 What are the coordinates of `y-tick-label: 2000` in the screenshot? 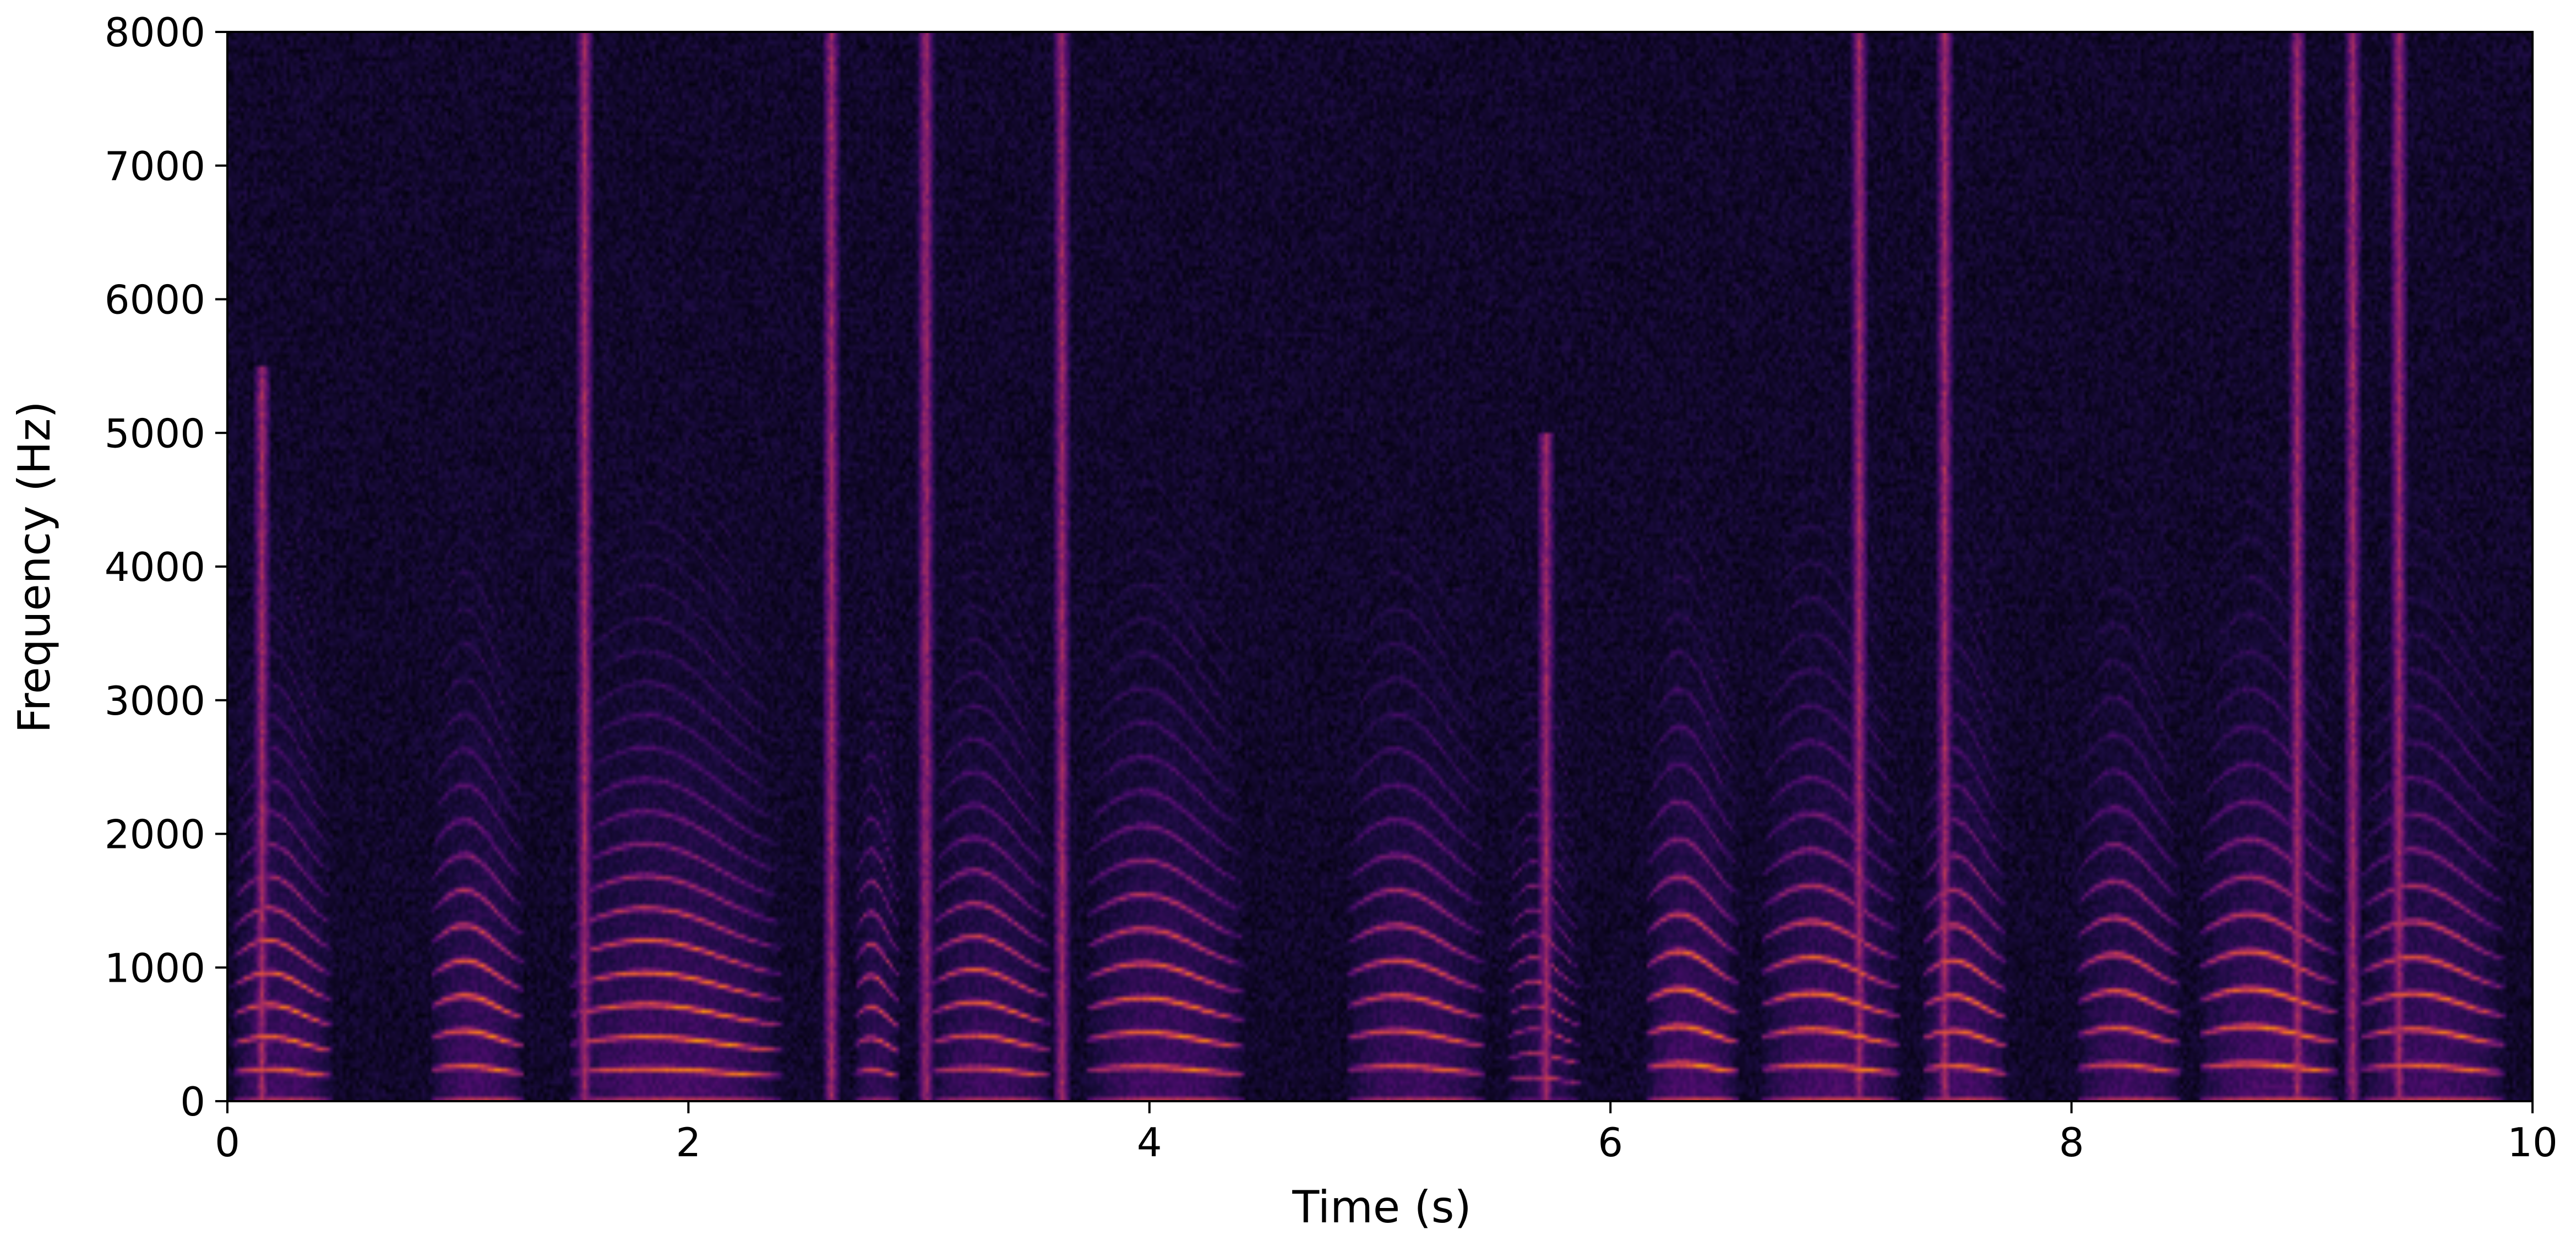 It's located at (155, 835).